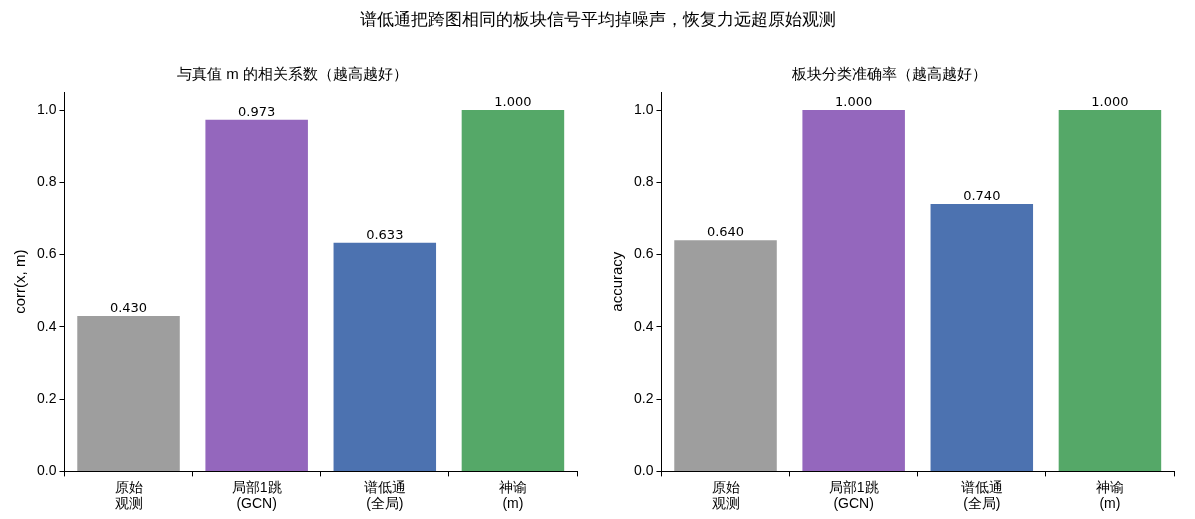  Describe the element at coordinates (20, 281) in the screenshot. I see `y-axis-title: corr(x, m)` at that location.